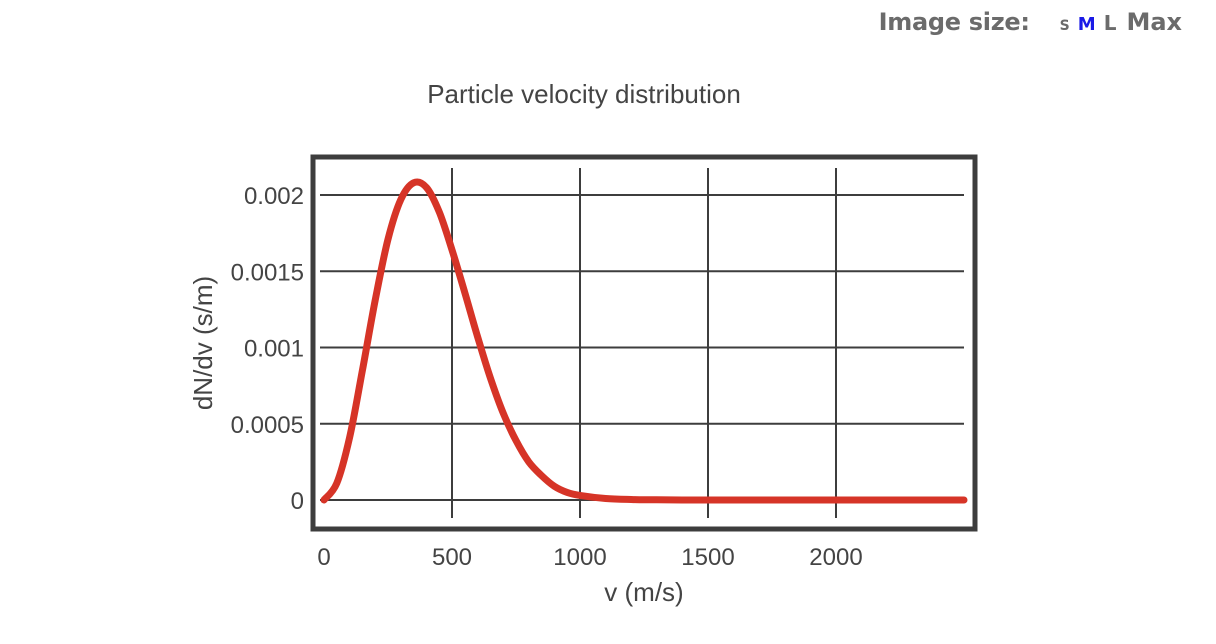  Describe the element at coordinates (1086, 24) in the screenshot. I see `size-option-medium: M` at that location.